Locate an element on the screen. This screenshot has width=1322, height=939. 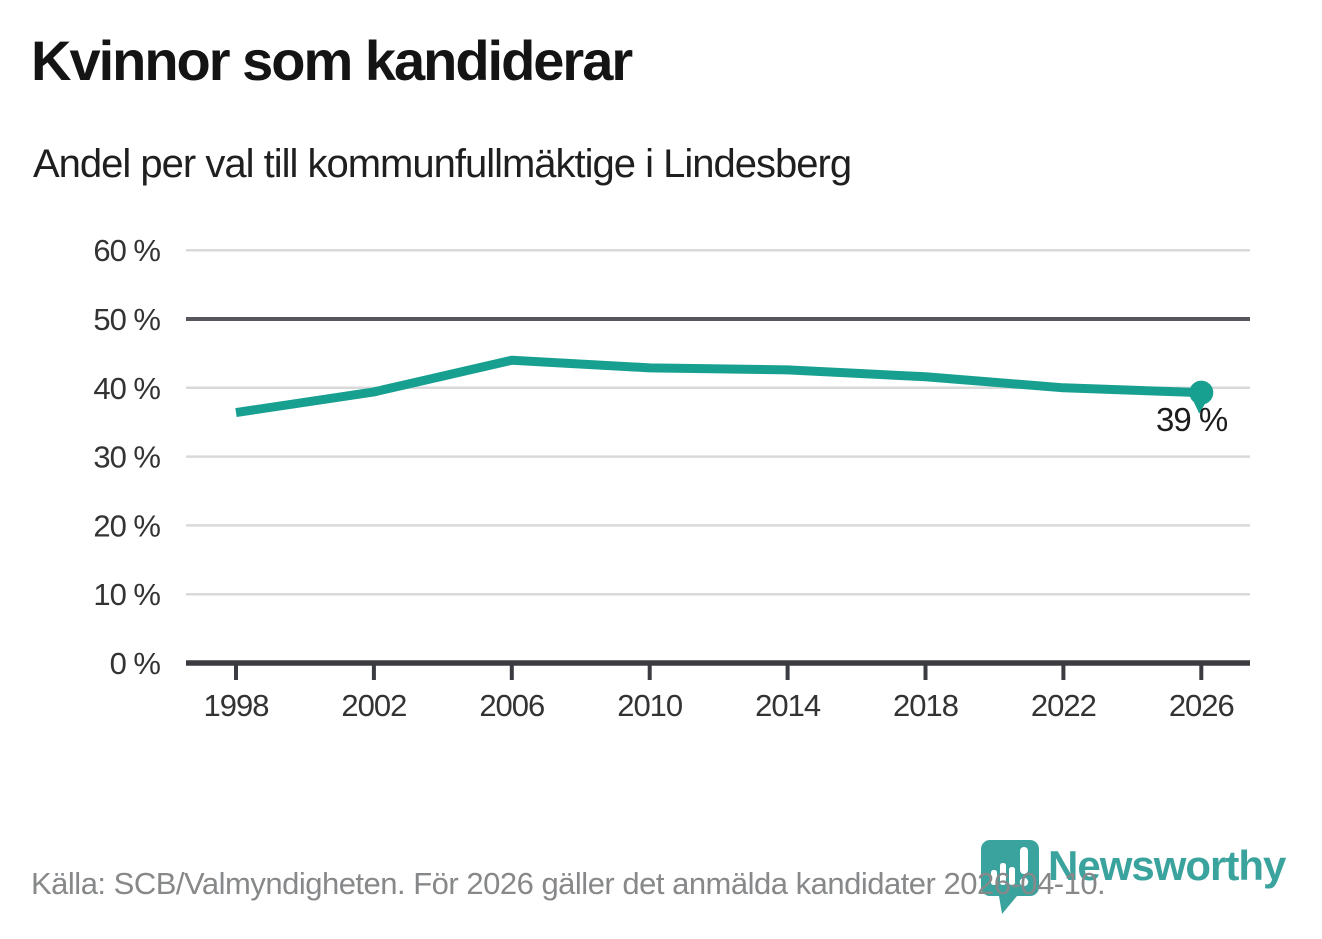
x-axis-tick-label: 2002 is located at coordinates (373, 705).